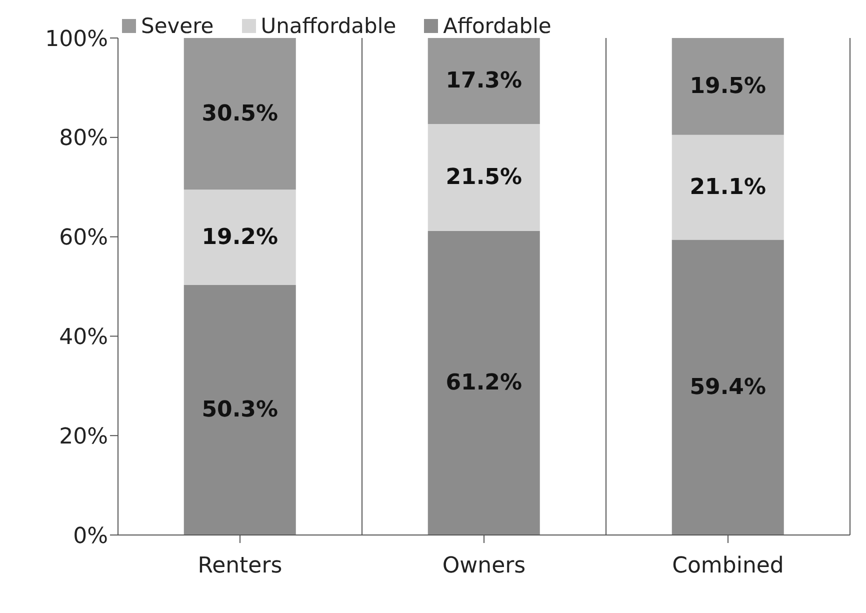  I want to click on data-label: 21.5%, so click(484, 177).